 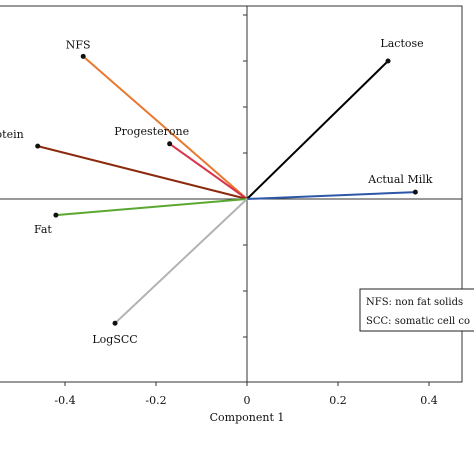 I want to click on point-actual-milk, so click(x=415, y=192).